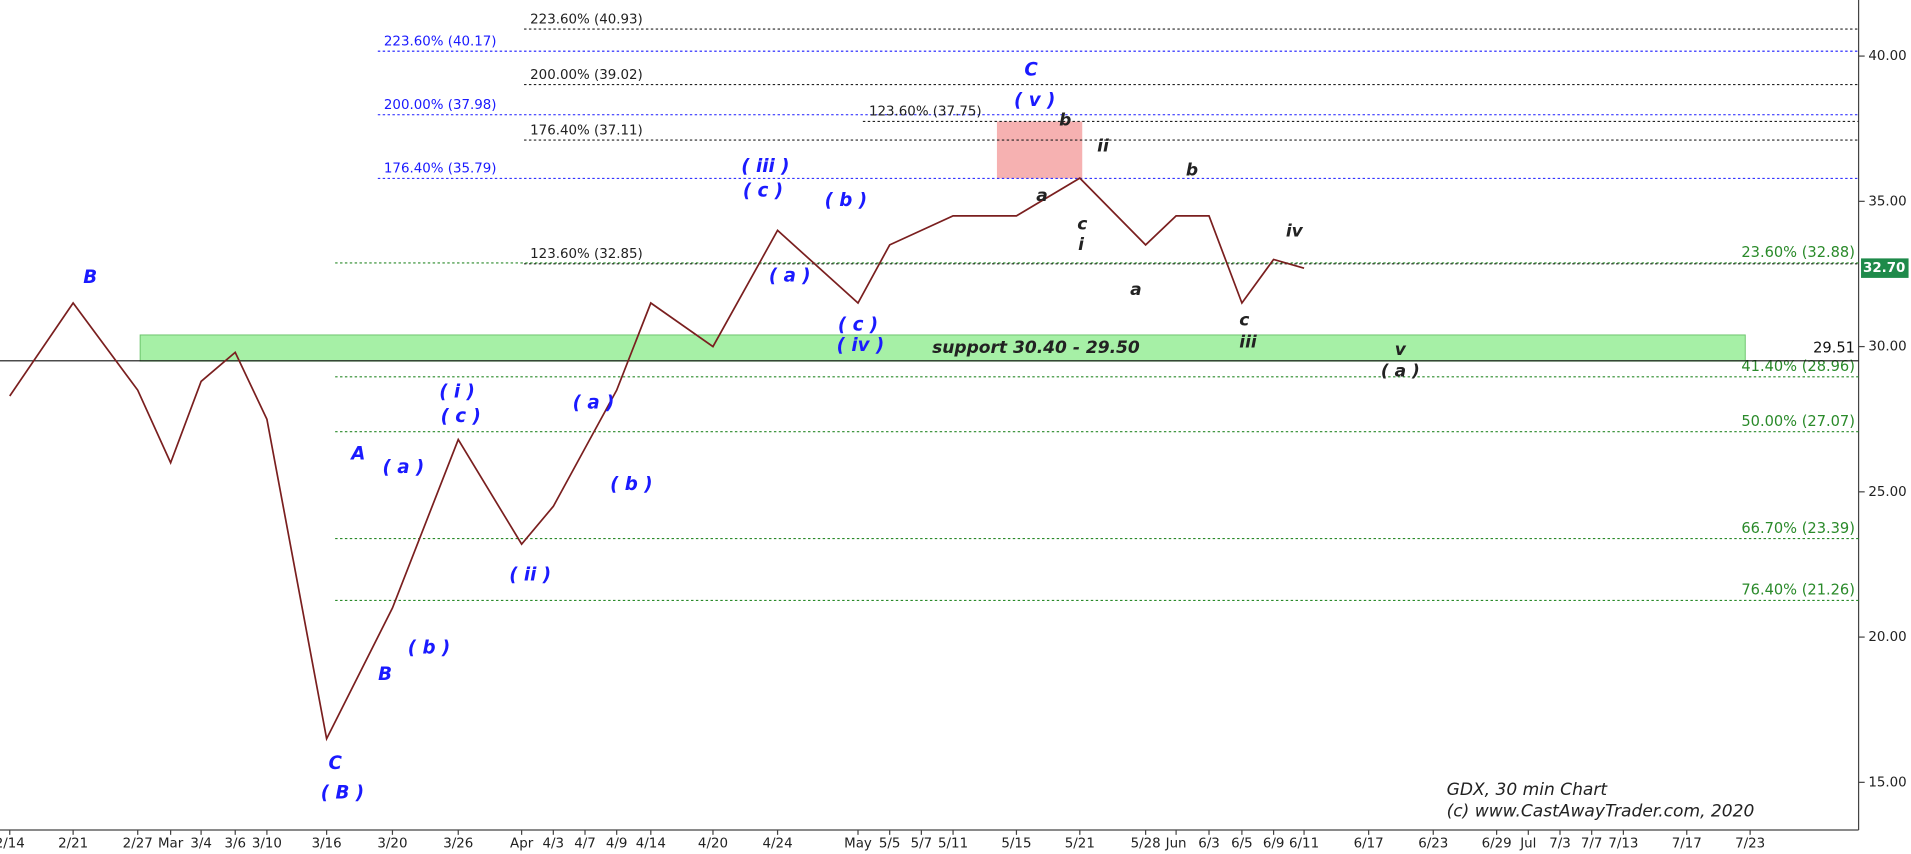 This screenshot has height=854, width=1911. What do you see at coordinates (530, 574) in the screenshot?
I see `wave-label: ( ii )` at bounding box center [530, 574].